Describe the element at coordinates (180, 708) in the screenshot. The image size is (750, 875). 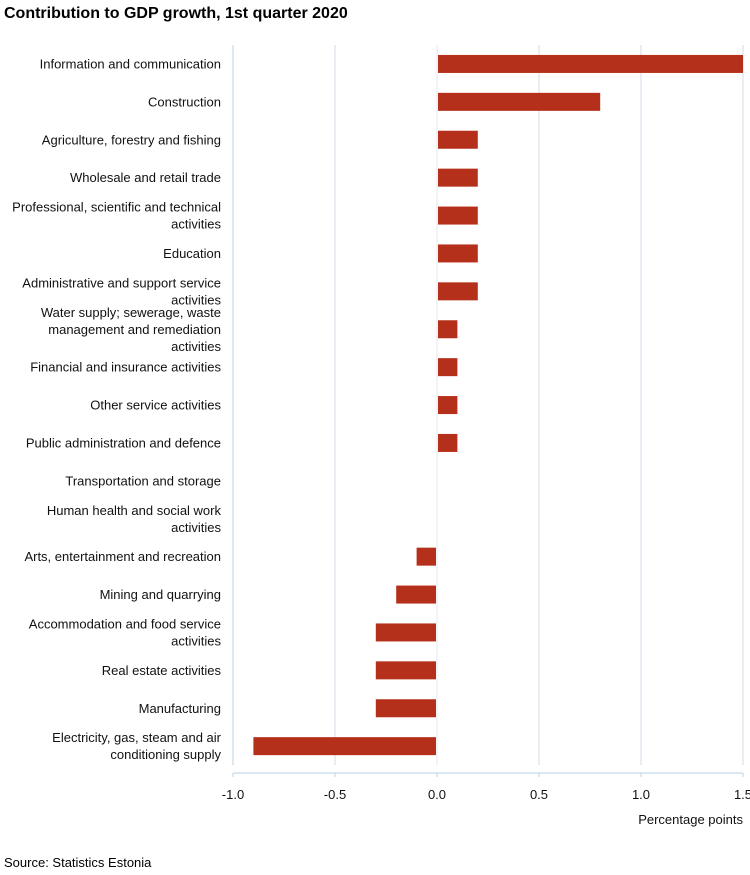
I see `category-label: Manufacturing` at that location.